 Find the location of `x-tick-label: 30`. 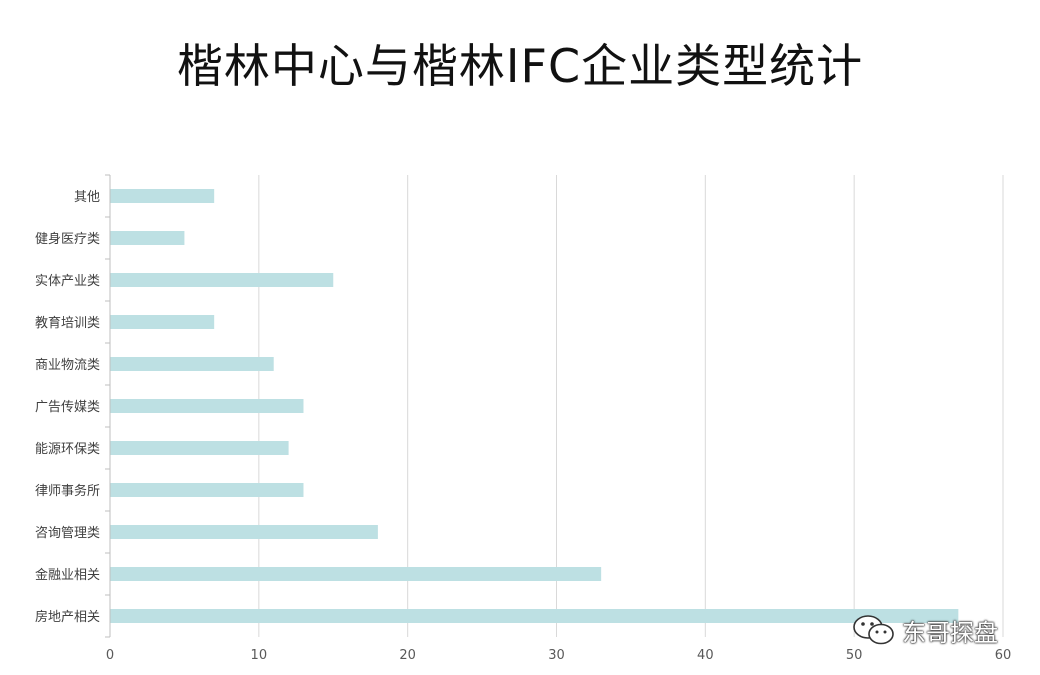

x-tick-label: 30 is located at coordinates (556, 655).